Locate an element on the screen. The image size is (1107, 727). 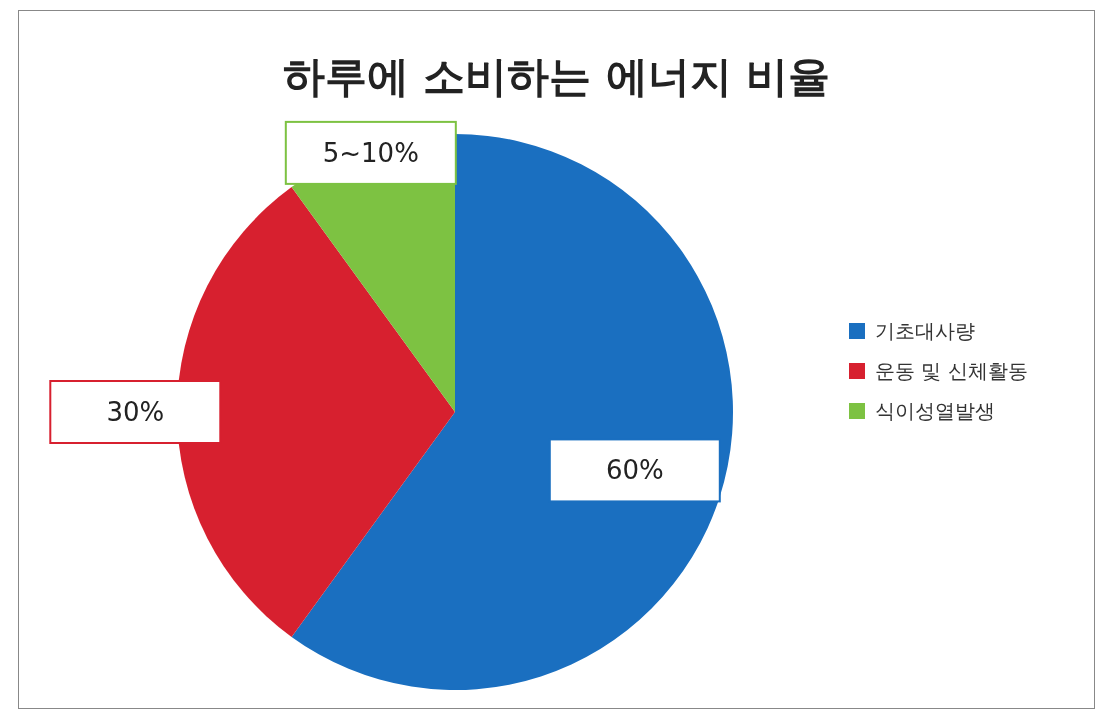
legend-label: 식이성열발생 is located at coordinates (935, 411).